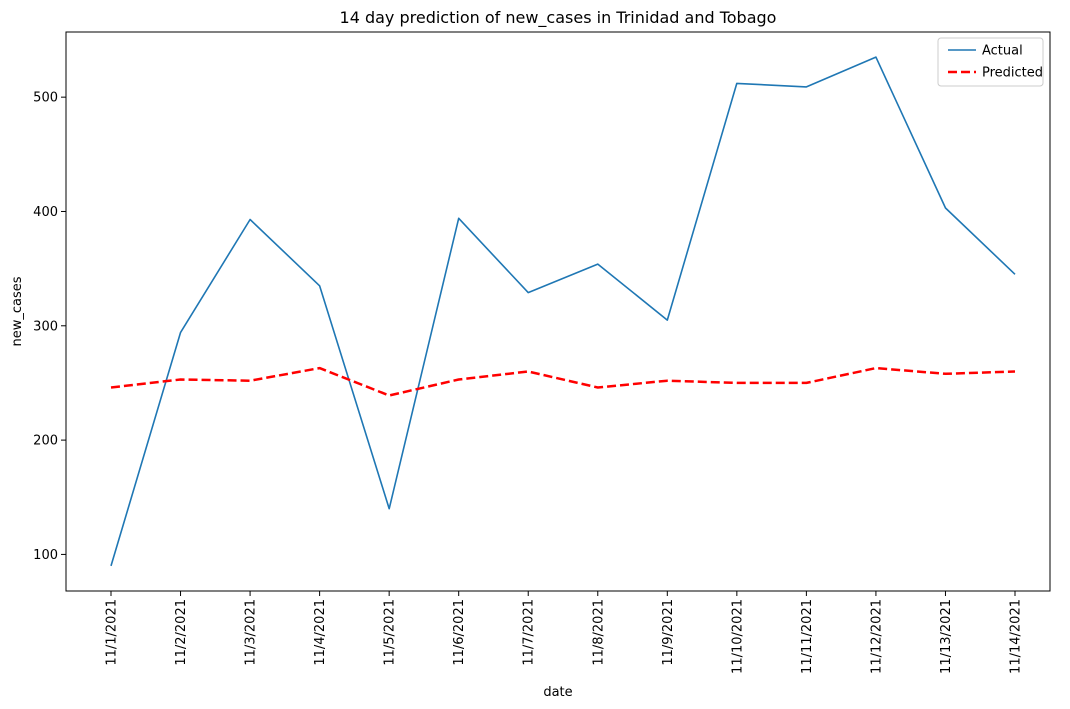  What do you see at coordinates (876, 636) in the screenshot?
I see `x-tick-label: 11/12/2021` at bounding box center [876, 636].